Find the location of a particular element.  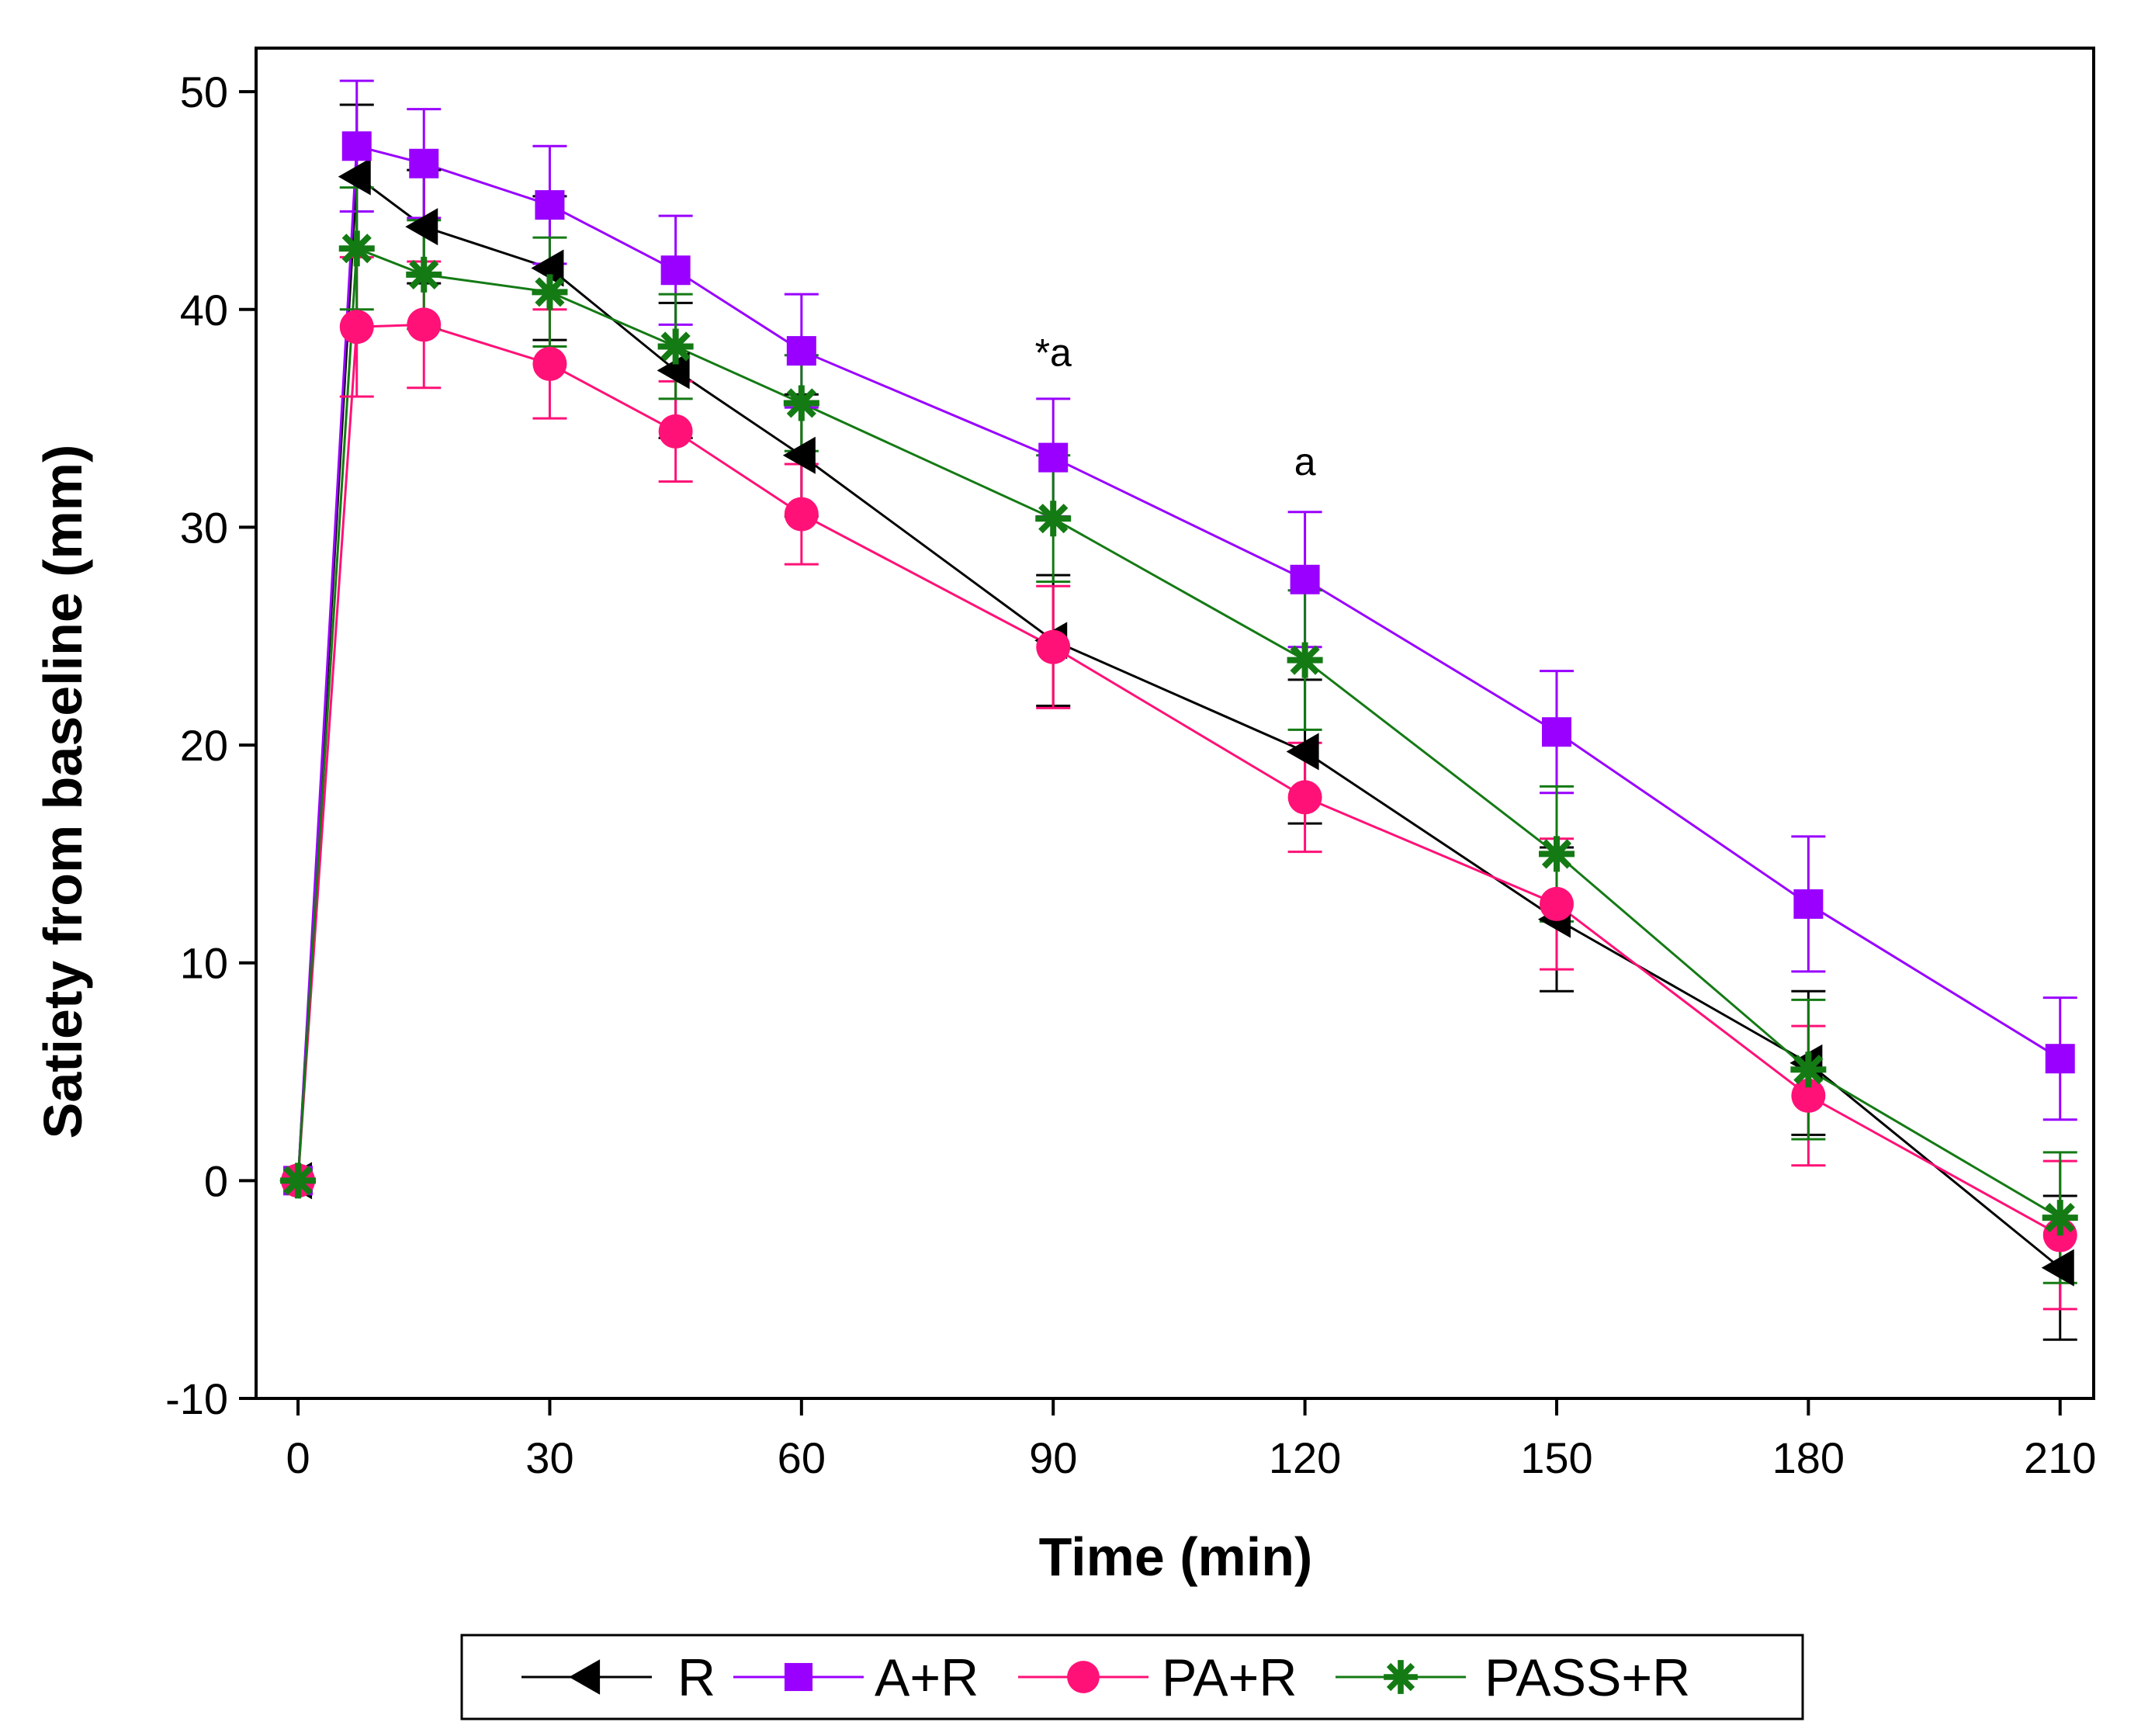

x-tick-label: 180 is located at coordinates (1808, 1457).